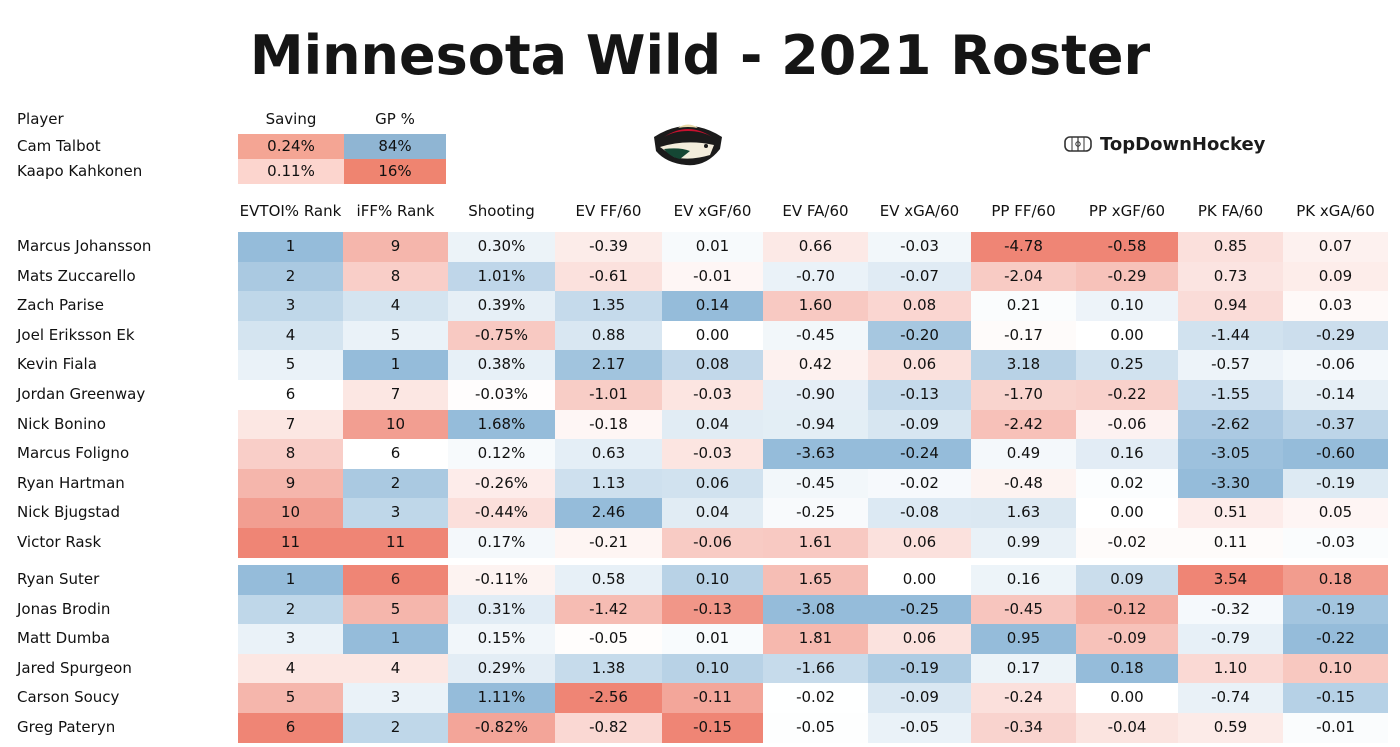 The image size is (1400, 747). Describe the element at coordinates (395, 365) in the screenshot. I see `stat-cell: 1` at that location.